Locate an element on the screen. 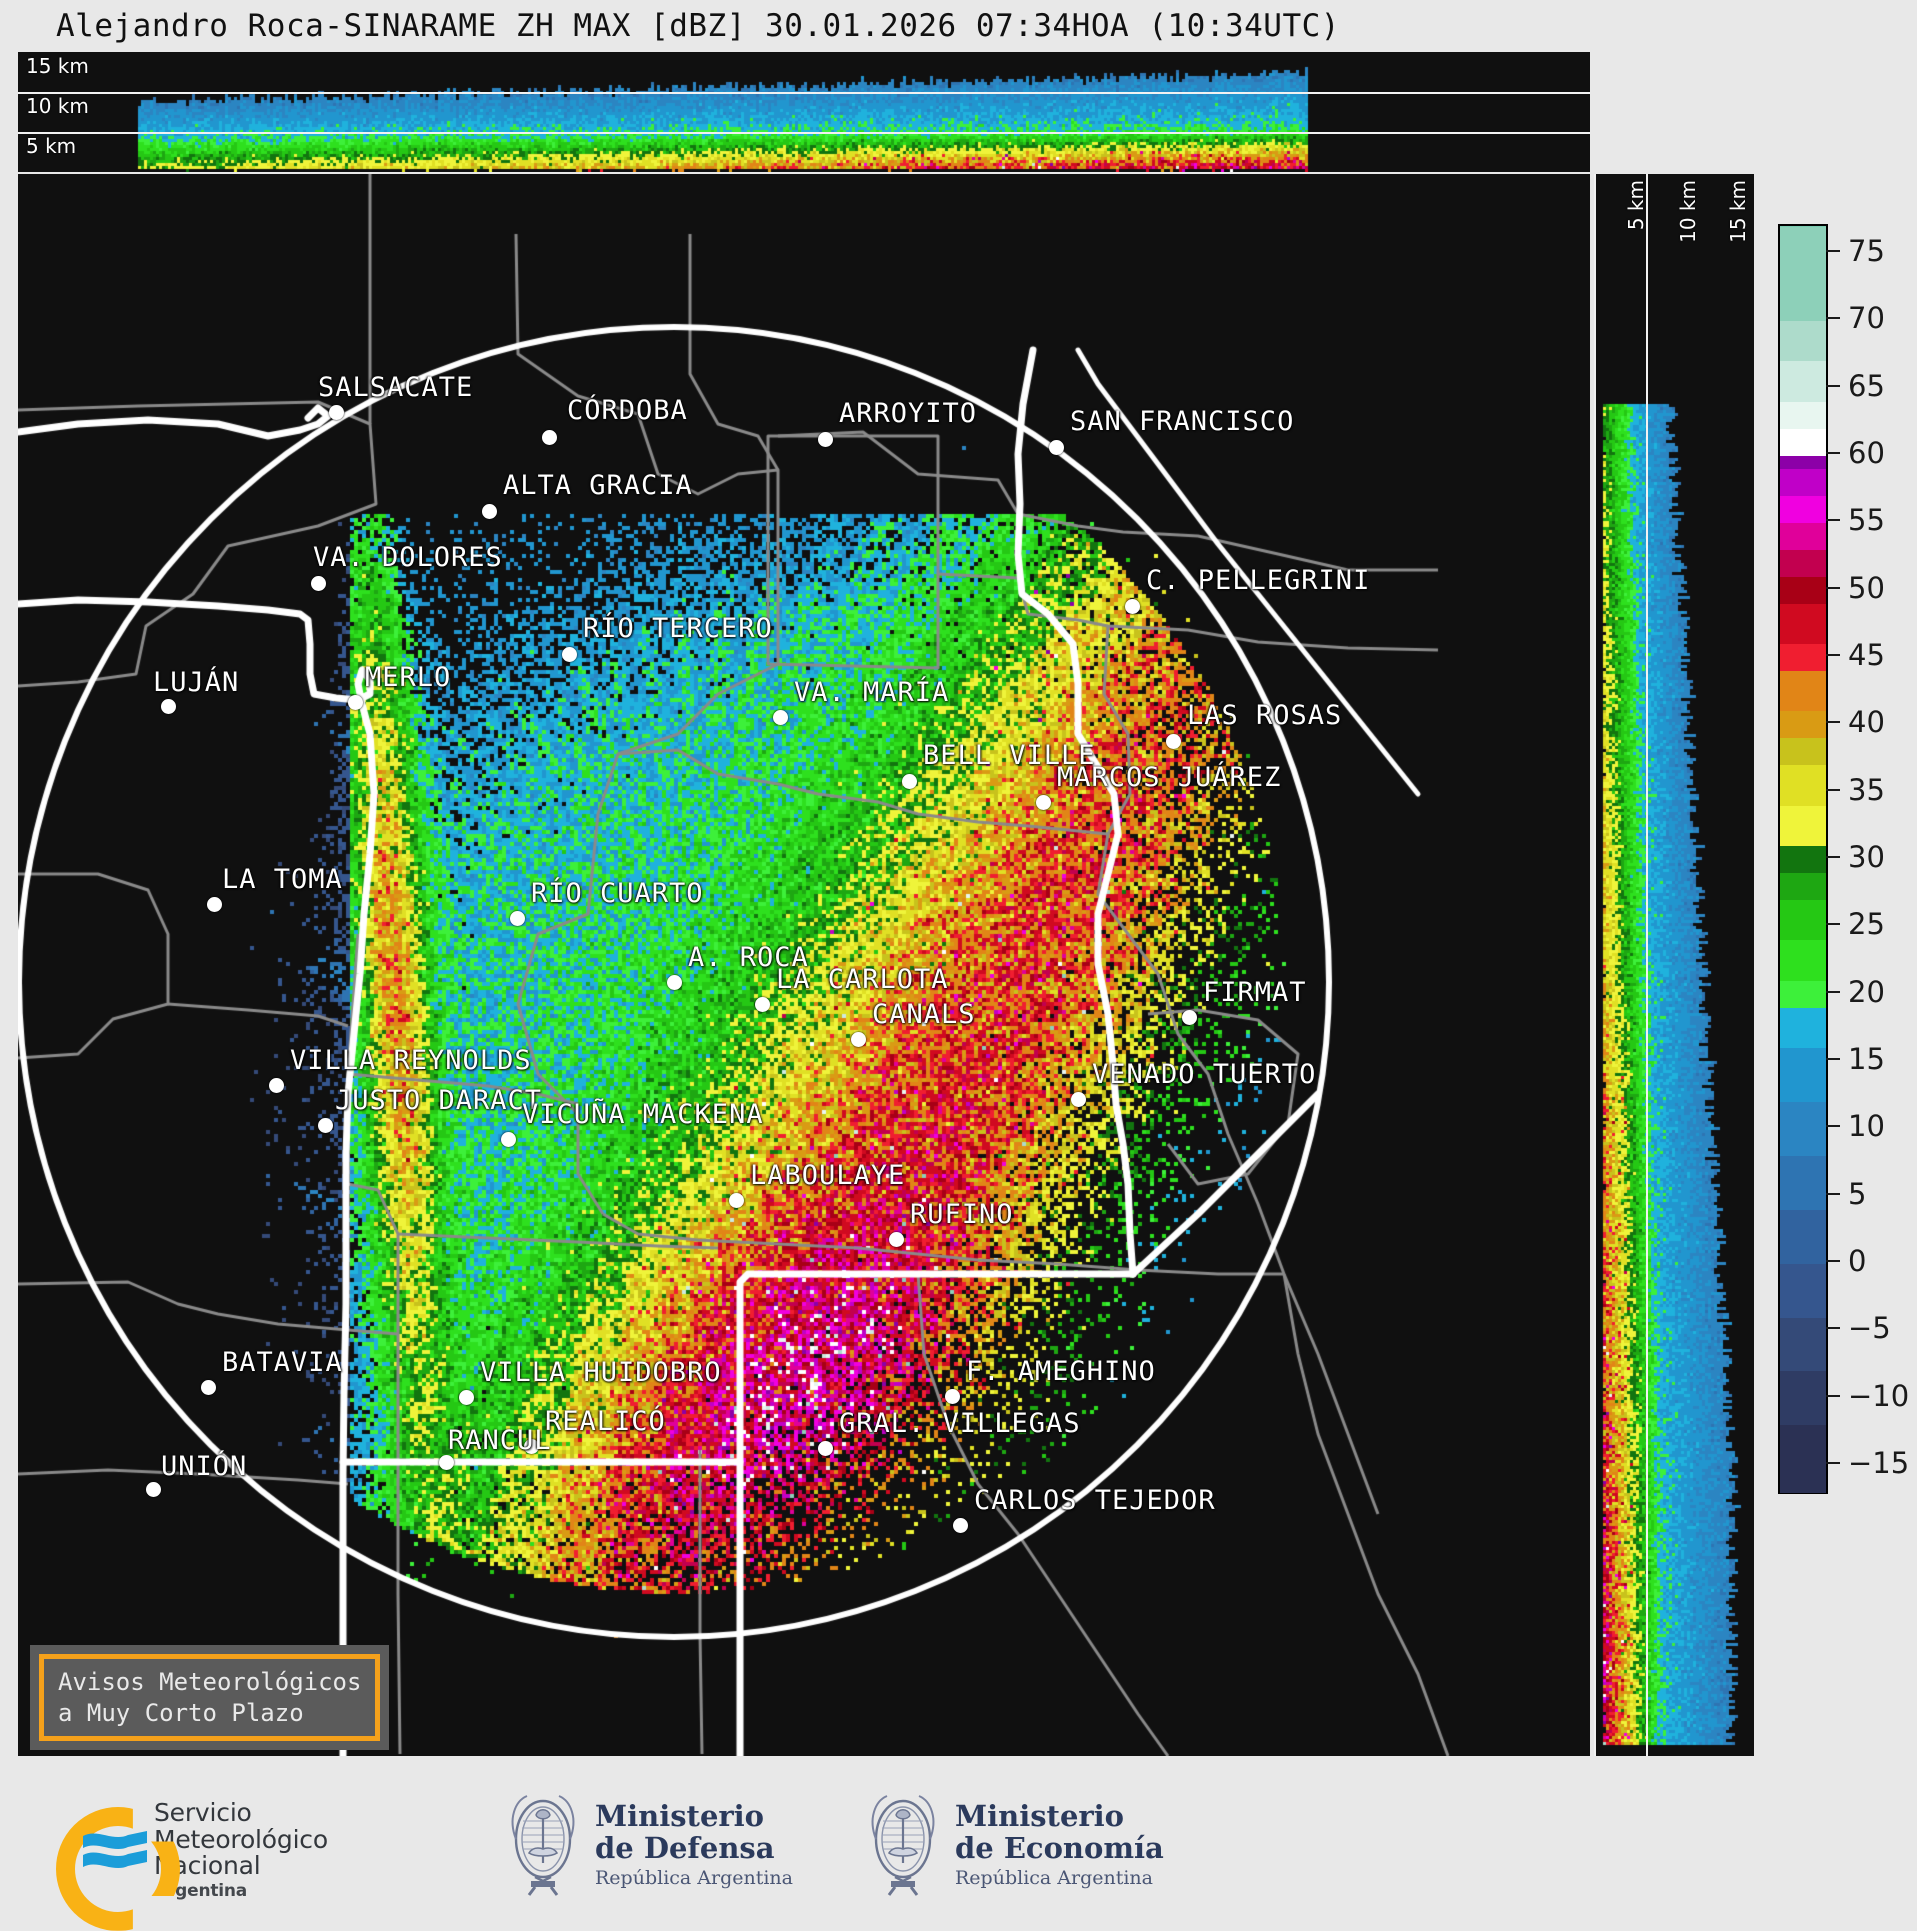  colorbar-tick-label: 55 is located at coordinates (1866, 520).